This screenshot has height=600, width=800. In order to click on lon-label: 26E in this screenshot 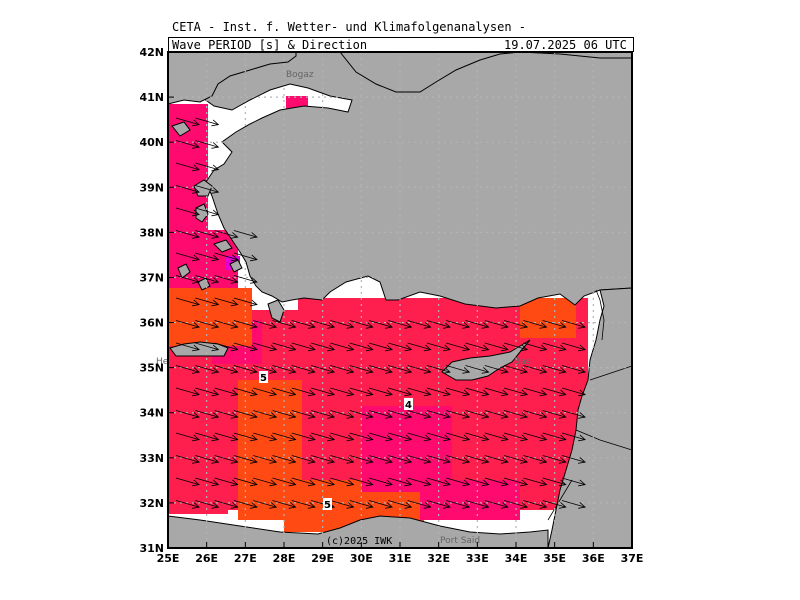, I will do `click(206, 558)`.